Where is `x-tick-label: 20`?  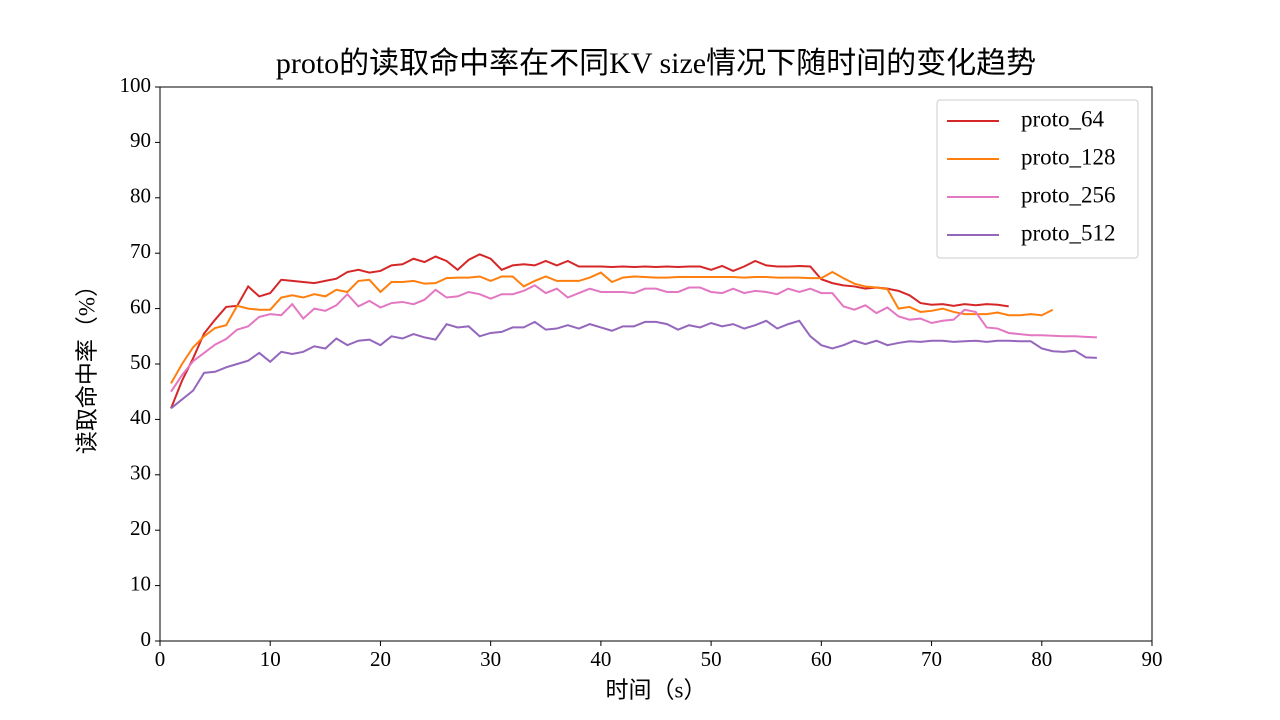
x-tick-label: 20 is located at coordinates (380, 659).